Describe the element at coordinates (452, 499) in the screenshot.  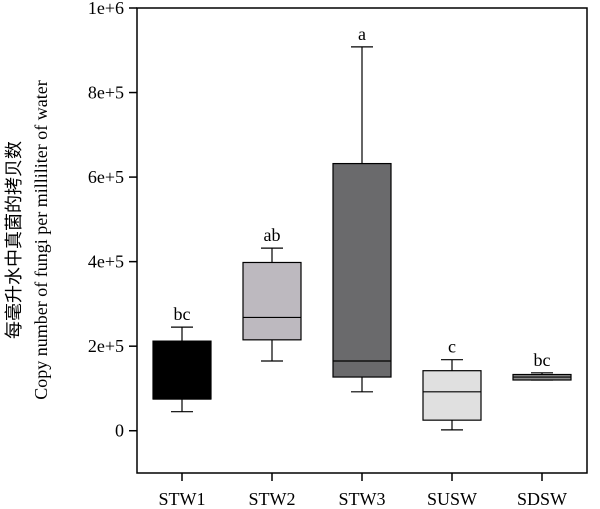
I see `x-category-label: SUSW` at that location.